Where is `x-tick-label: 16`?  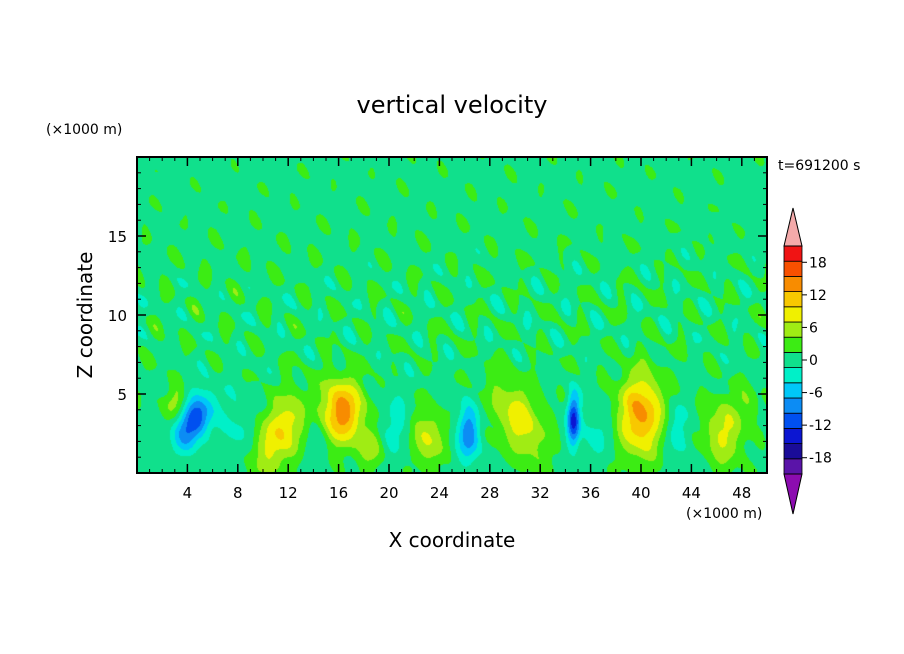
x-tick-label: 16 is located at coordinates (338, 493).